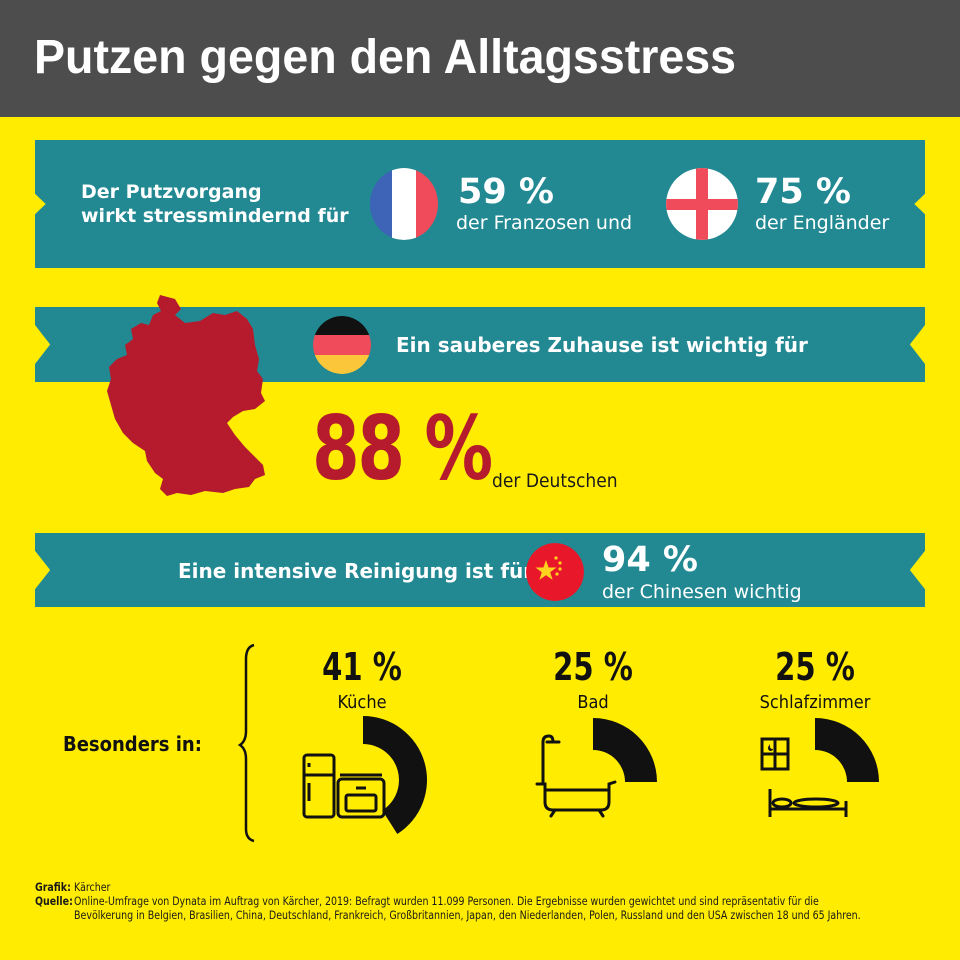 The height and width of the screenshot is (960, 960). What do you see at coordinates (92, 887) in the screenshot?
I see `grafik-value: Kärcher` at bounding box center [92, 887].